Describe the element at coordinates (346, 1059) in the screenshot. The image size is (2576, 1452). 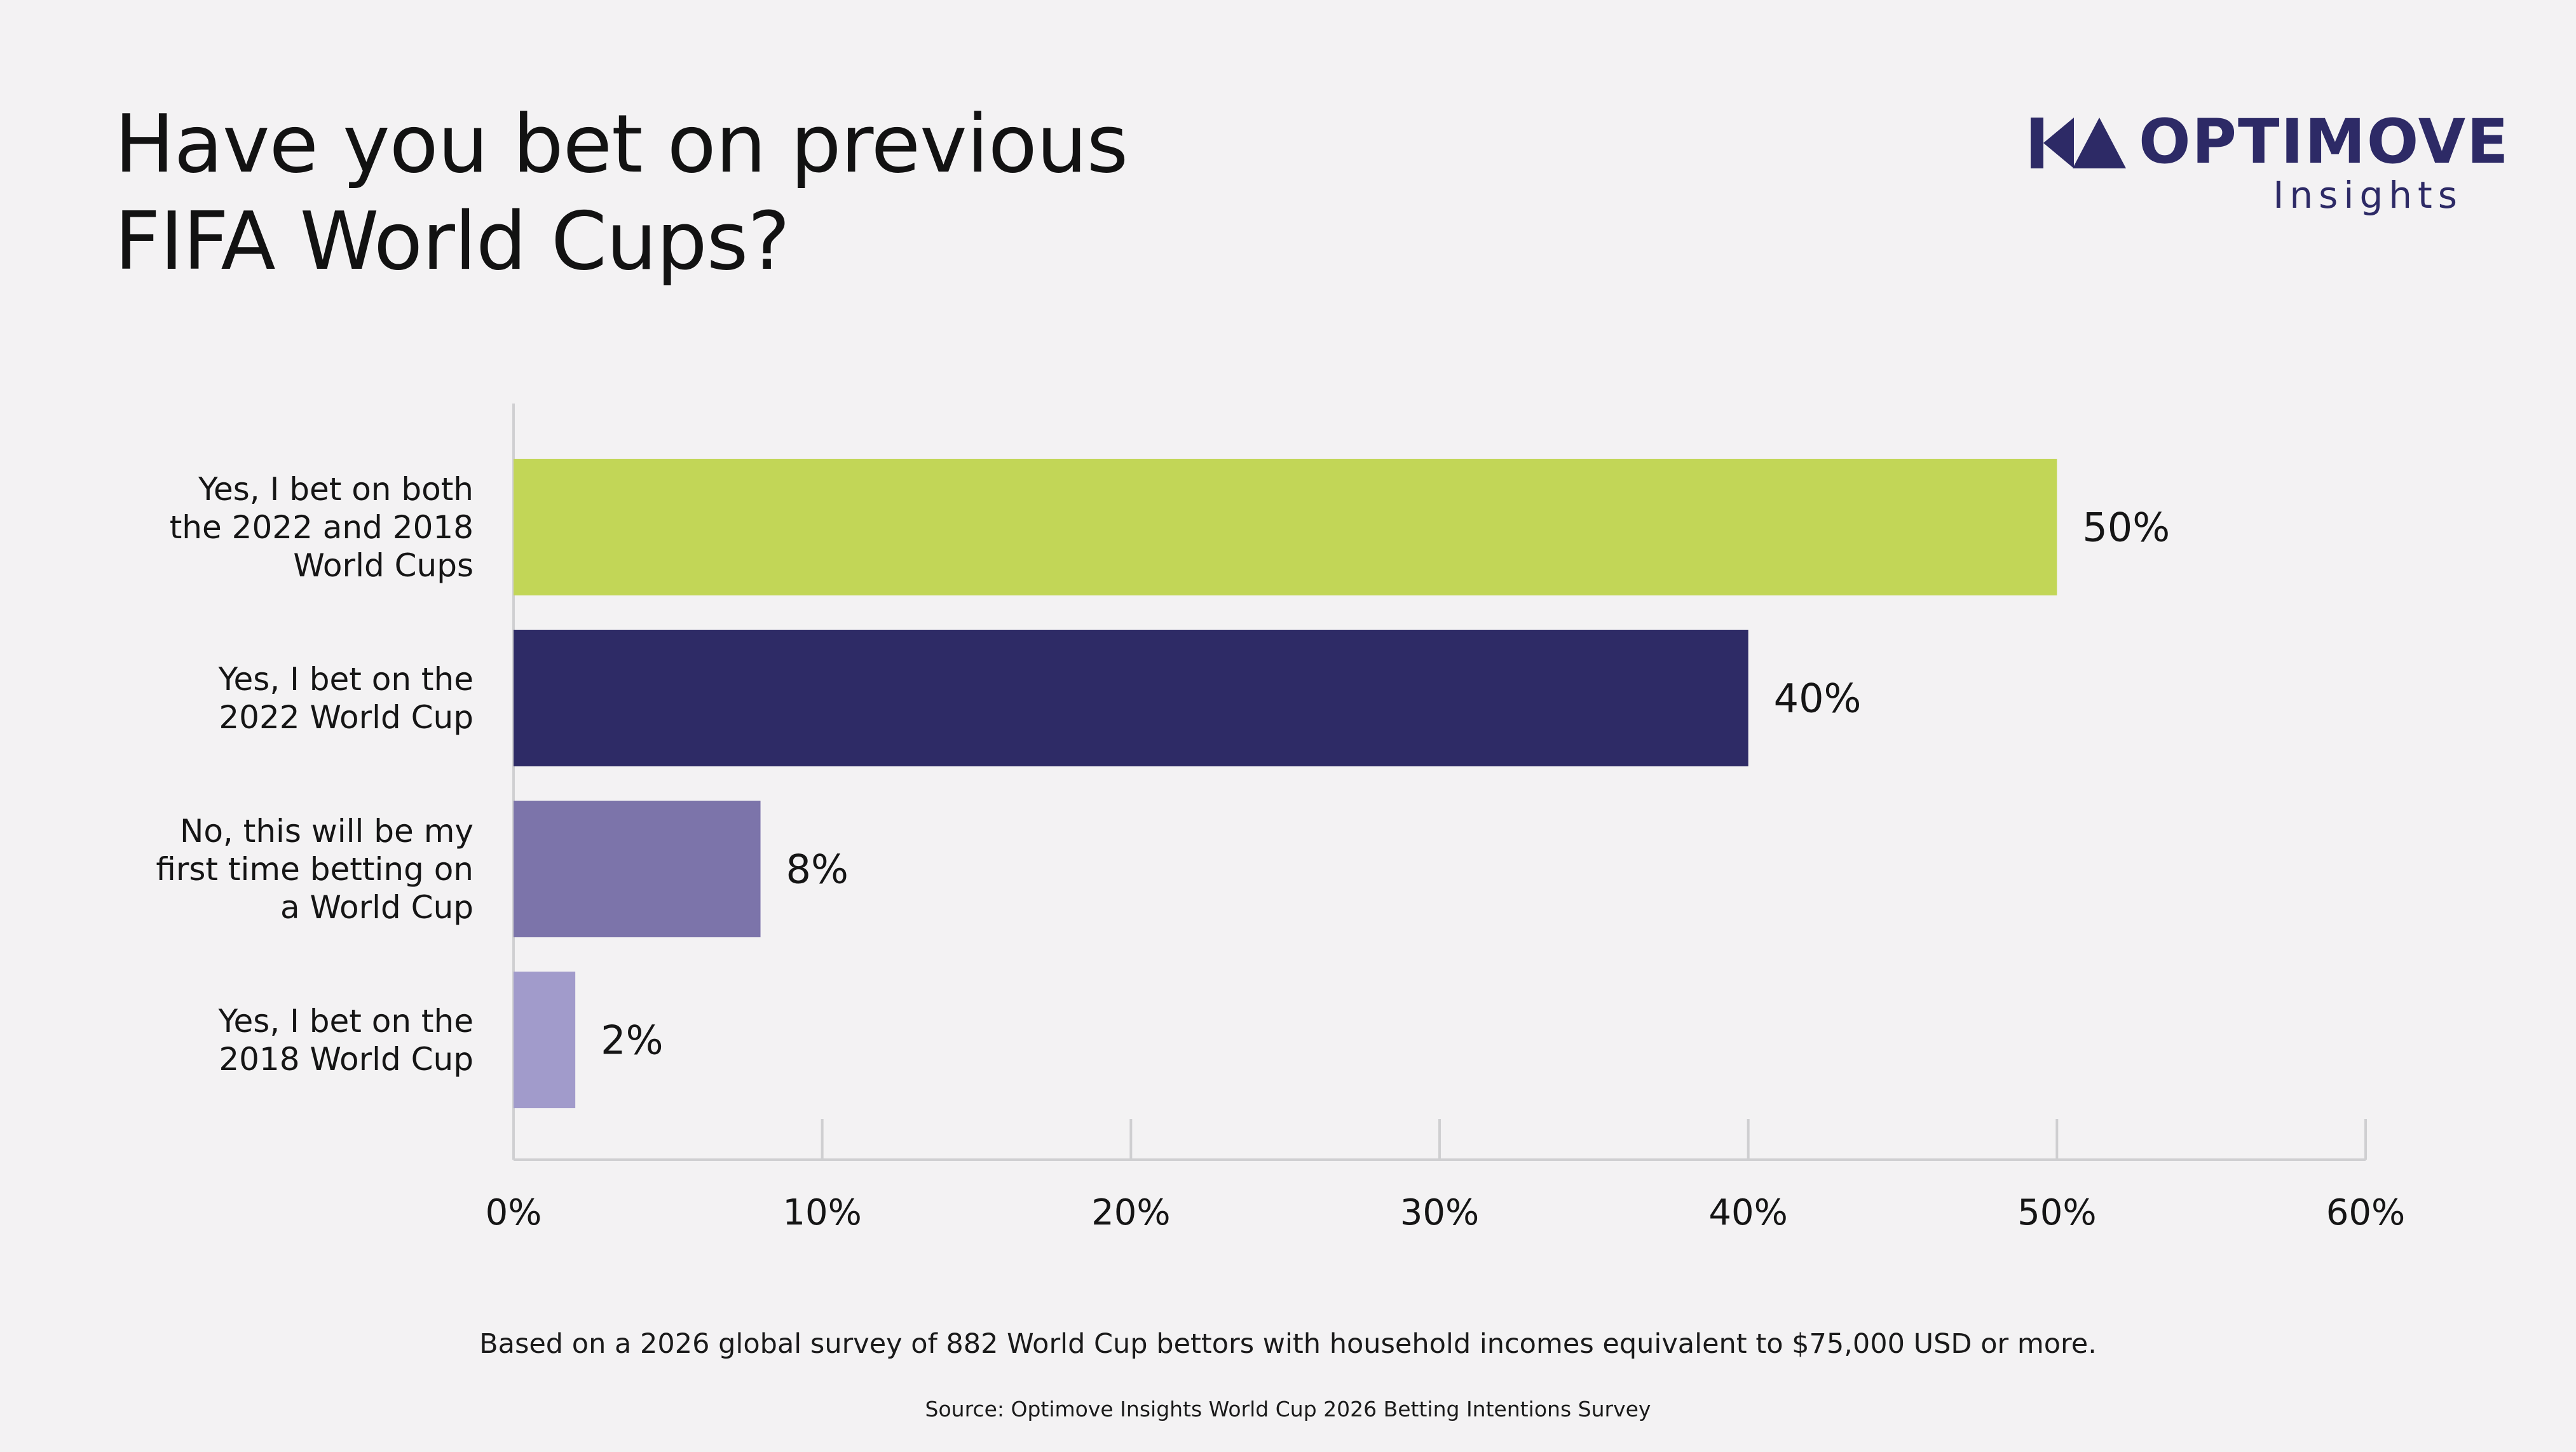
I see `category-label-line: 2018 World Cup` at that location.